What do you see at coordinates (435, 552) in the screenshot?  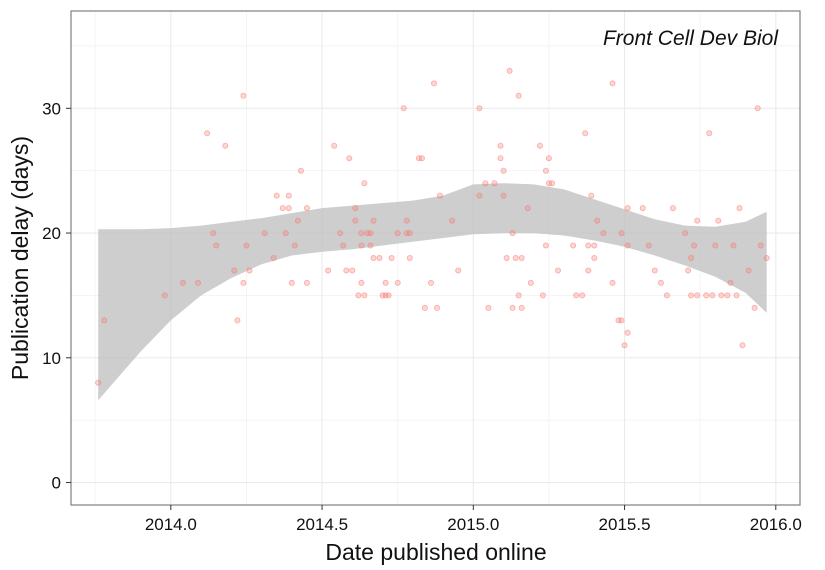 I see `x-axis-title: Date published online` at bounding box center [435, 552].